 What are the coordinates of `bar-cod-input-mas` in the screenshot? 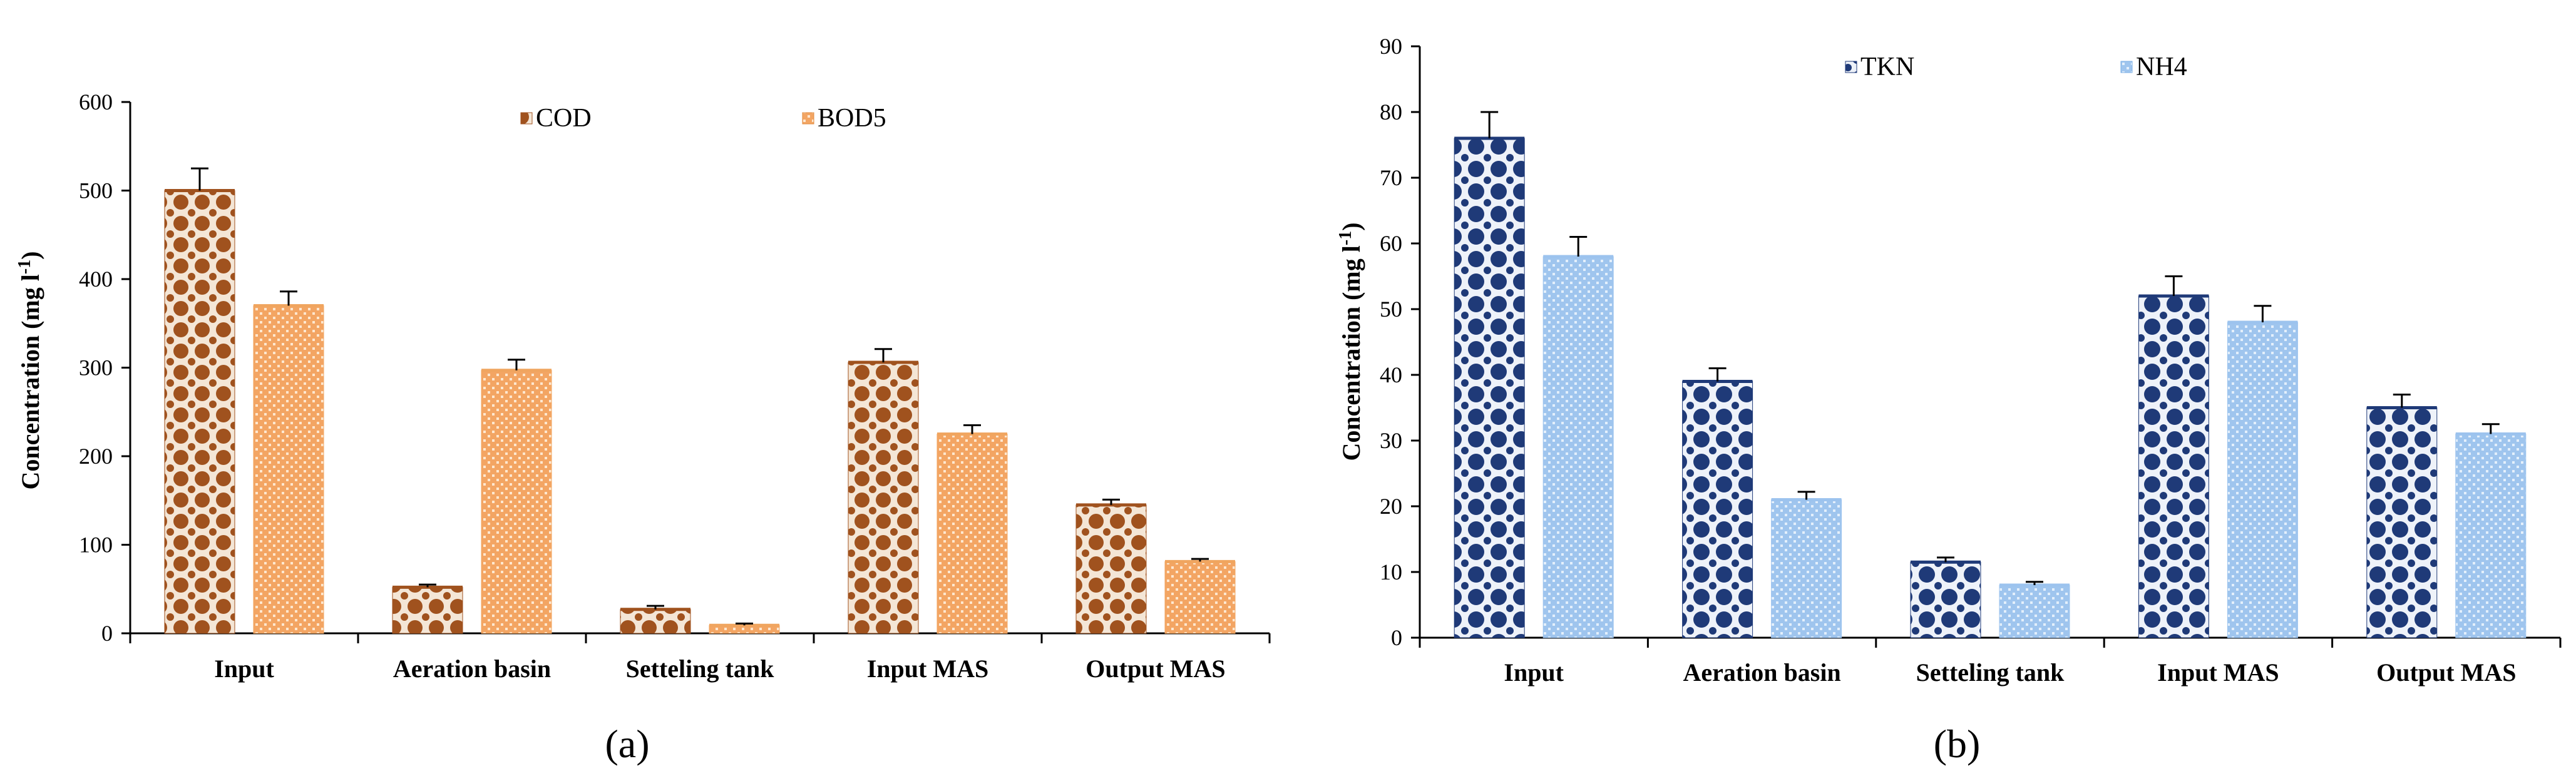 It's located at (883, 498).